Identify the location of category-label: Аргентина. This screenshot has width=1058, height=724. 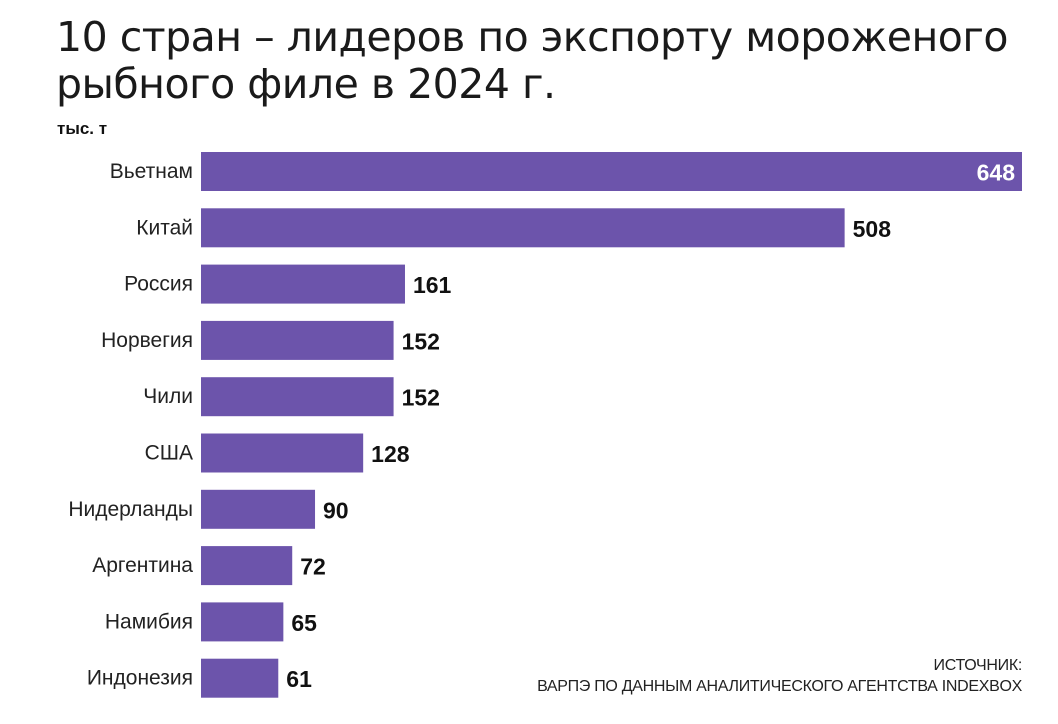
(142, 565).